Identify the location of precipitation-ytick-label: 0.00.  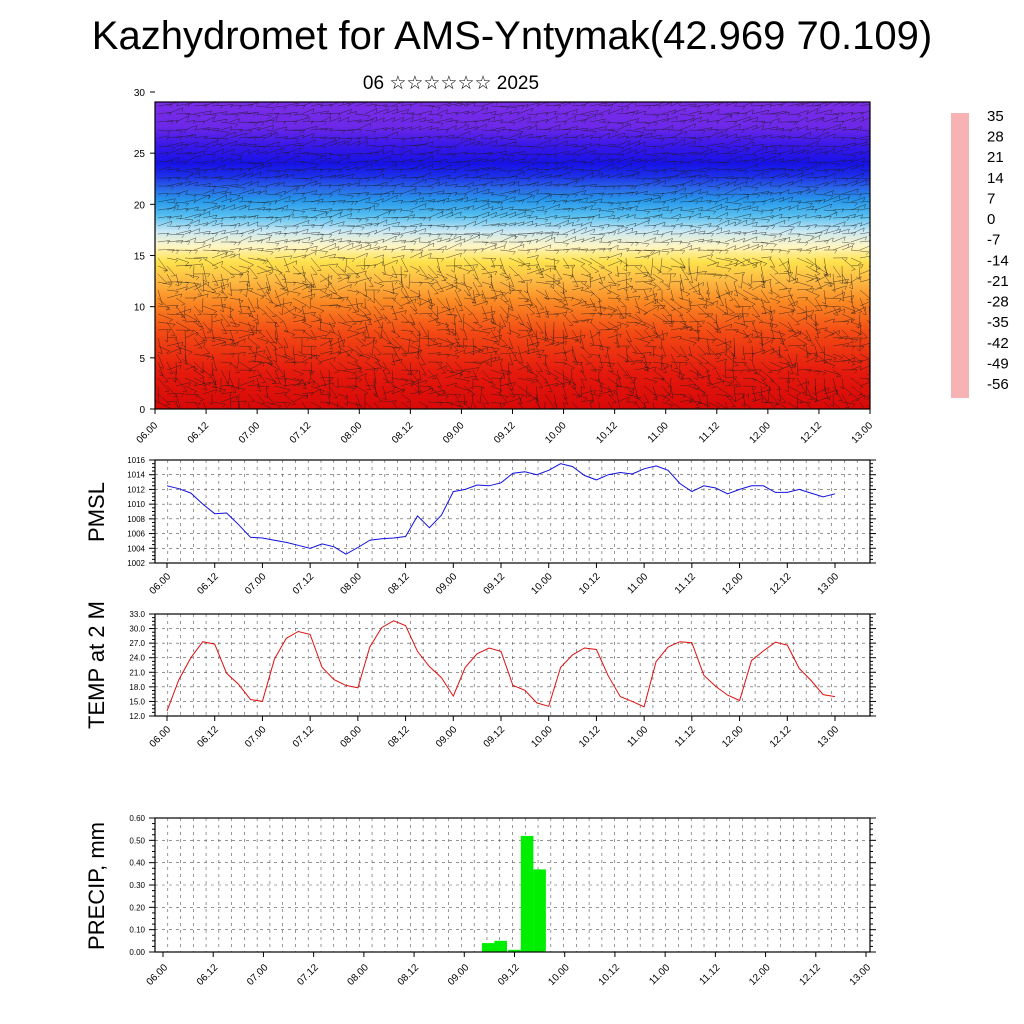
(137, 952).